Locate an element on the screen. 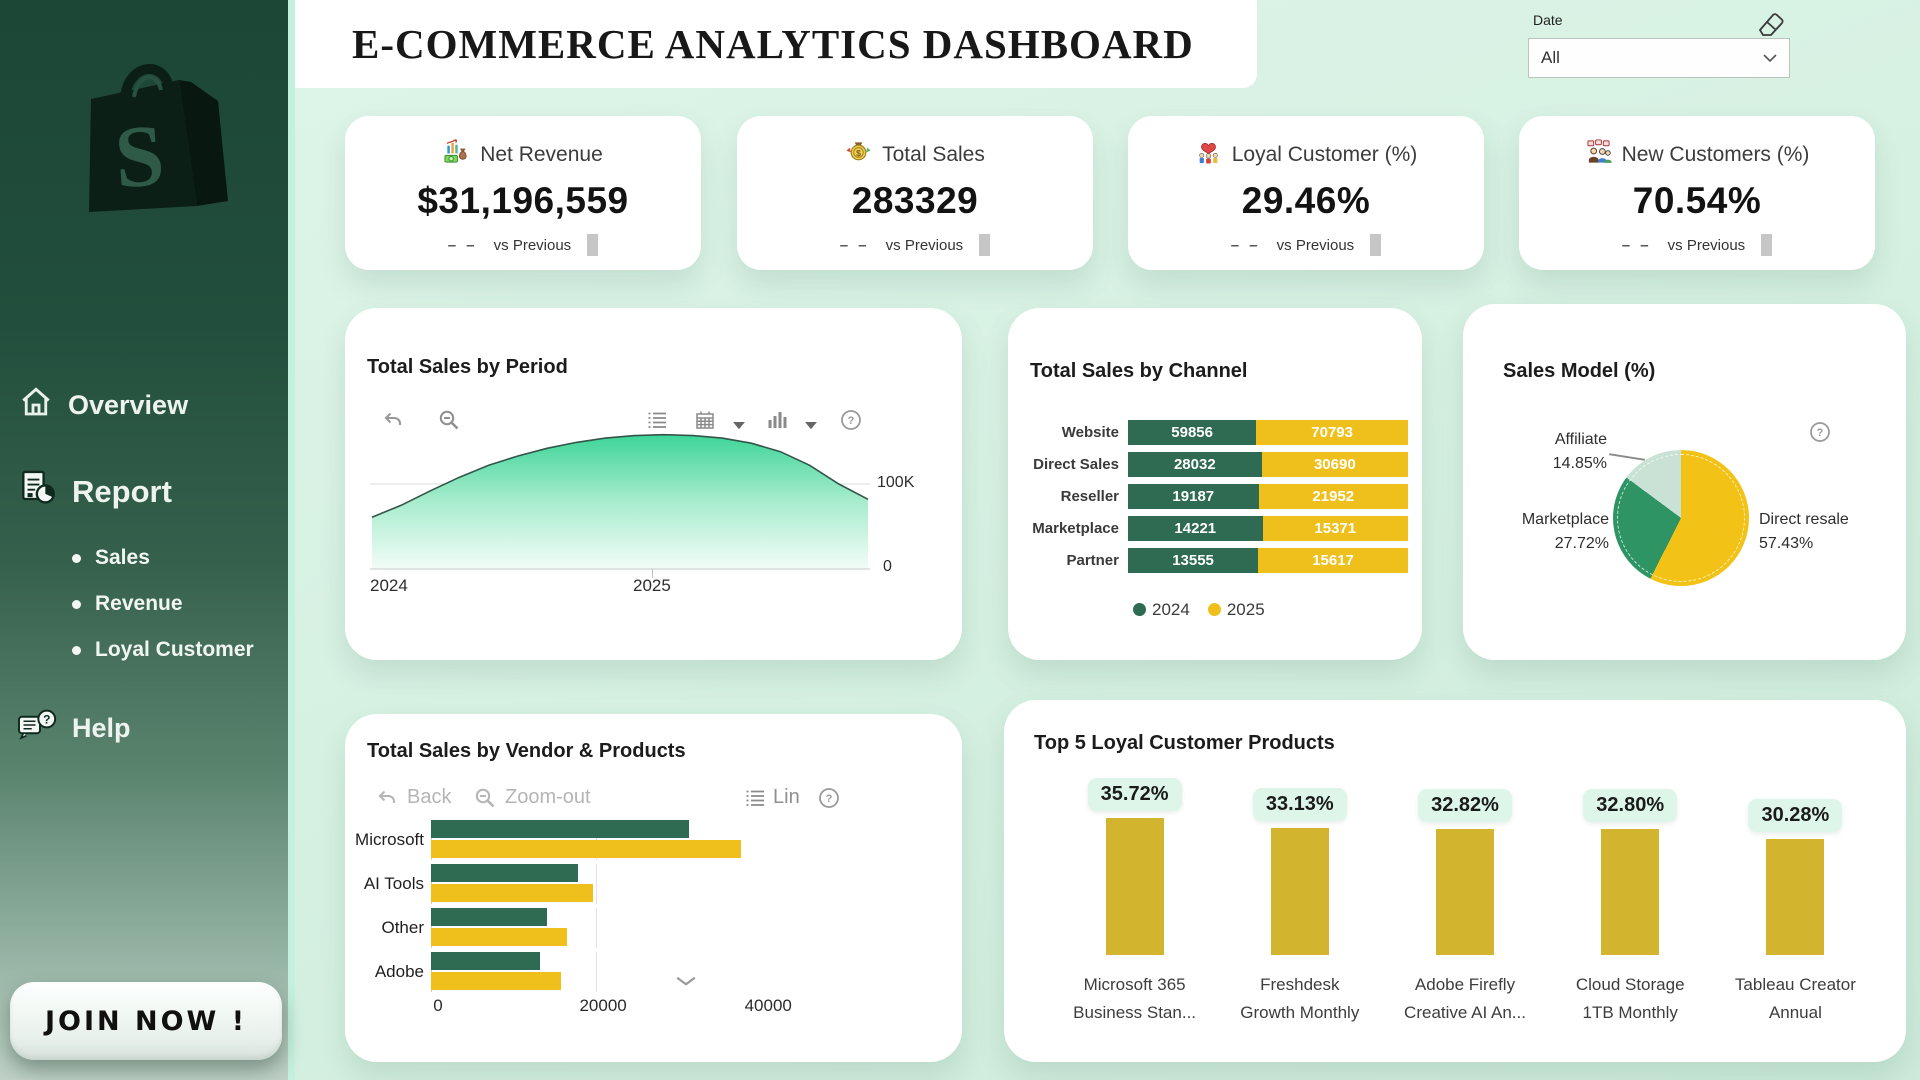 The image size is (1920, 1080). vendor-category-label: Other is located at coordinates (402, 927).